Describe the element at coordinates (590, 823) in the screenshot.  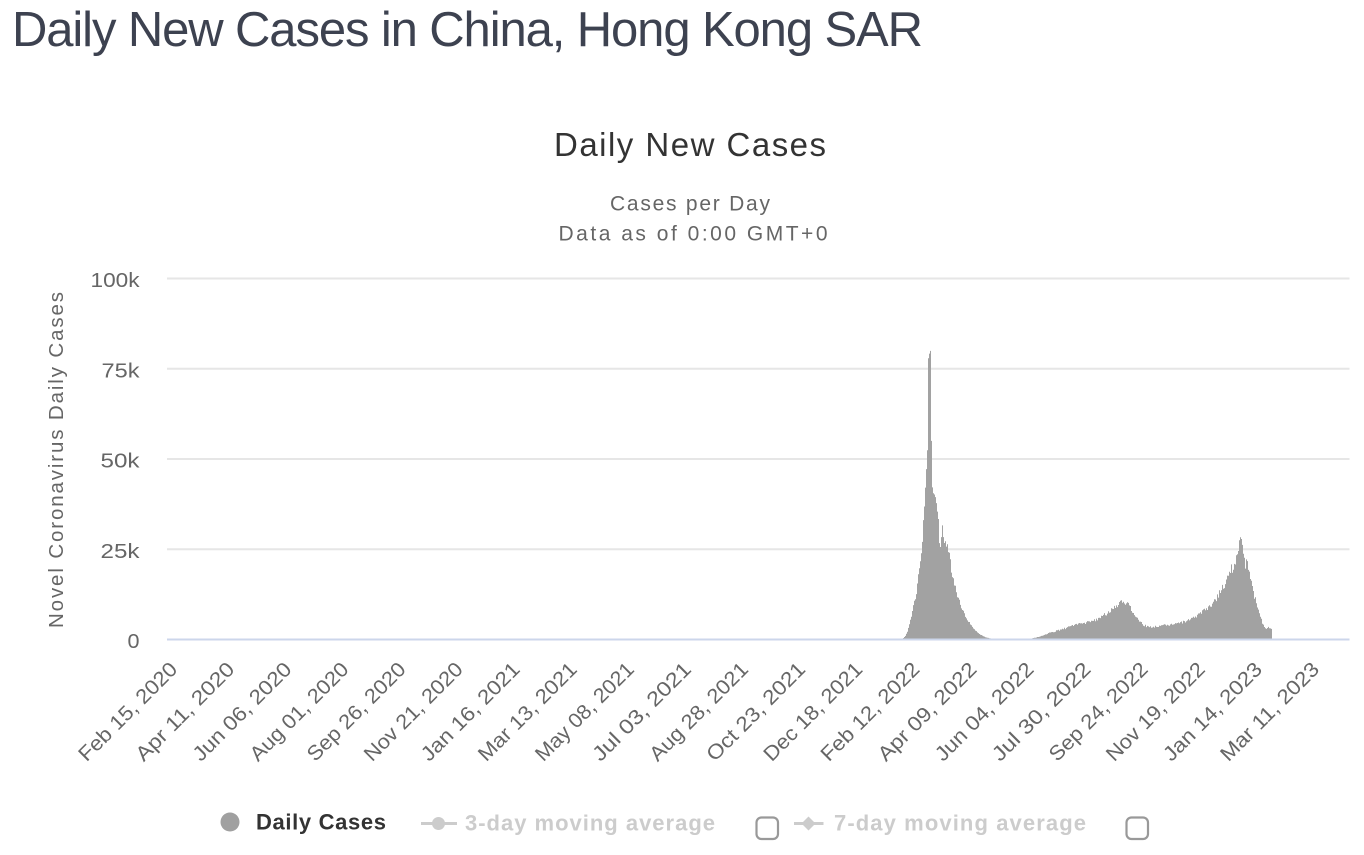
I see `svg-text: 3-day moving average` at that location.